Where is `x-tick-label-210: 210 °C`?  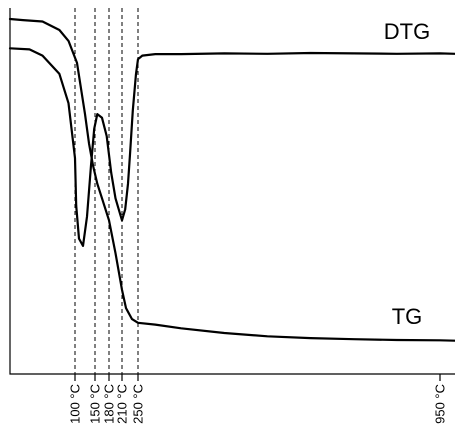 x-tick-label-210: 210 °C is located at coordinates (122, 404).